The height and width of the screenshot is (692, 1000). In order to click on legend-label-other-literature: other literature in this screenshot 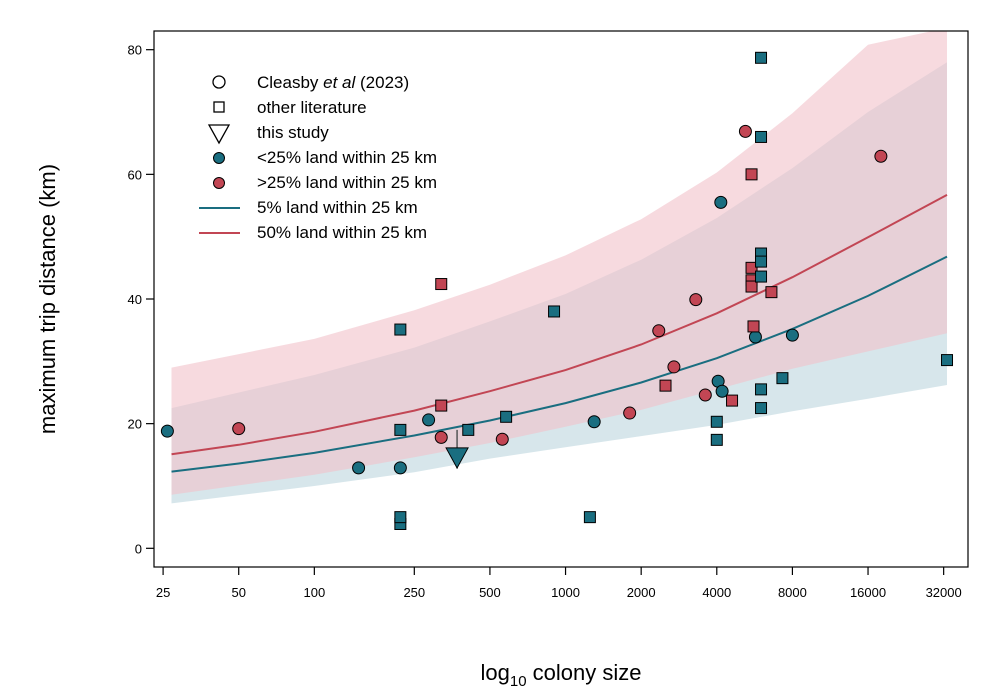, I will do `click(312, 107)`.